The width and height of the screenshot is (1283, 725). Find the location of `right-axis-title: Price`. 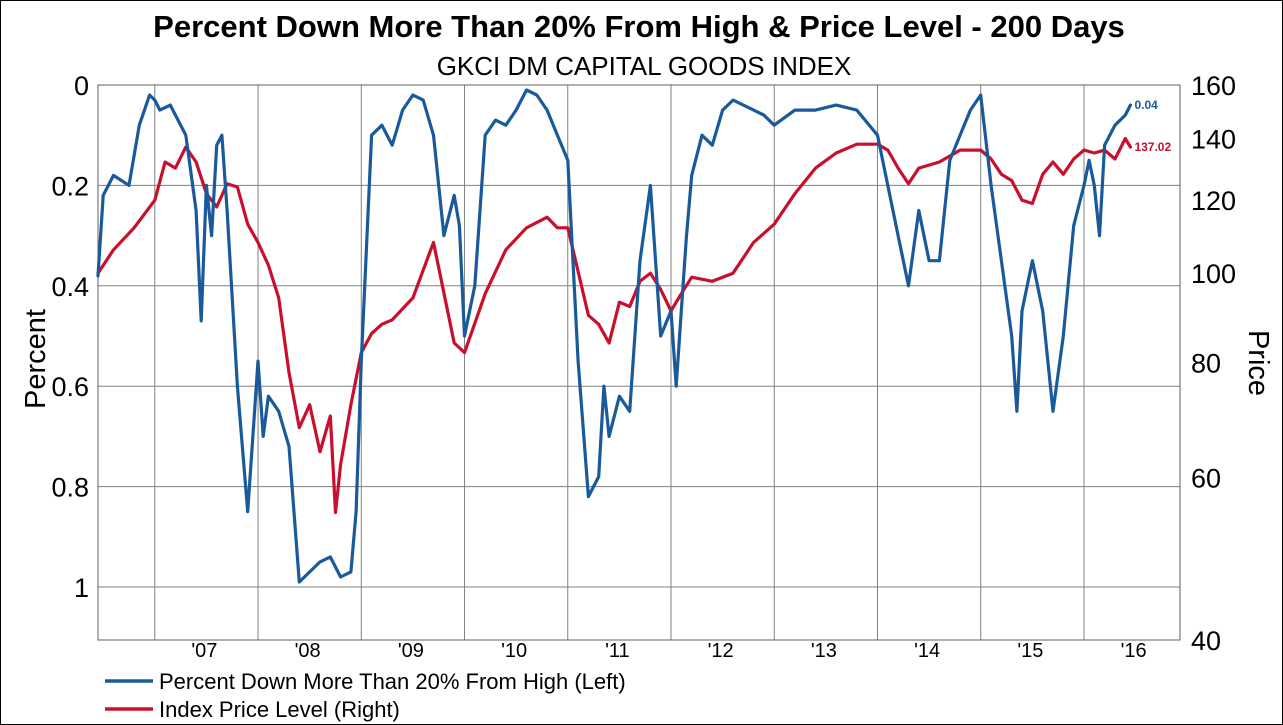

right-axis-title: Price is located at coordinates (1258, 363).